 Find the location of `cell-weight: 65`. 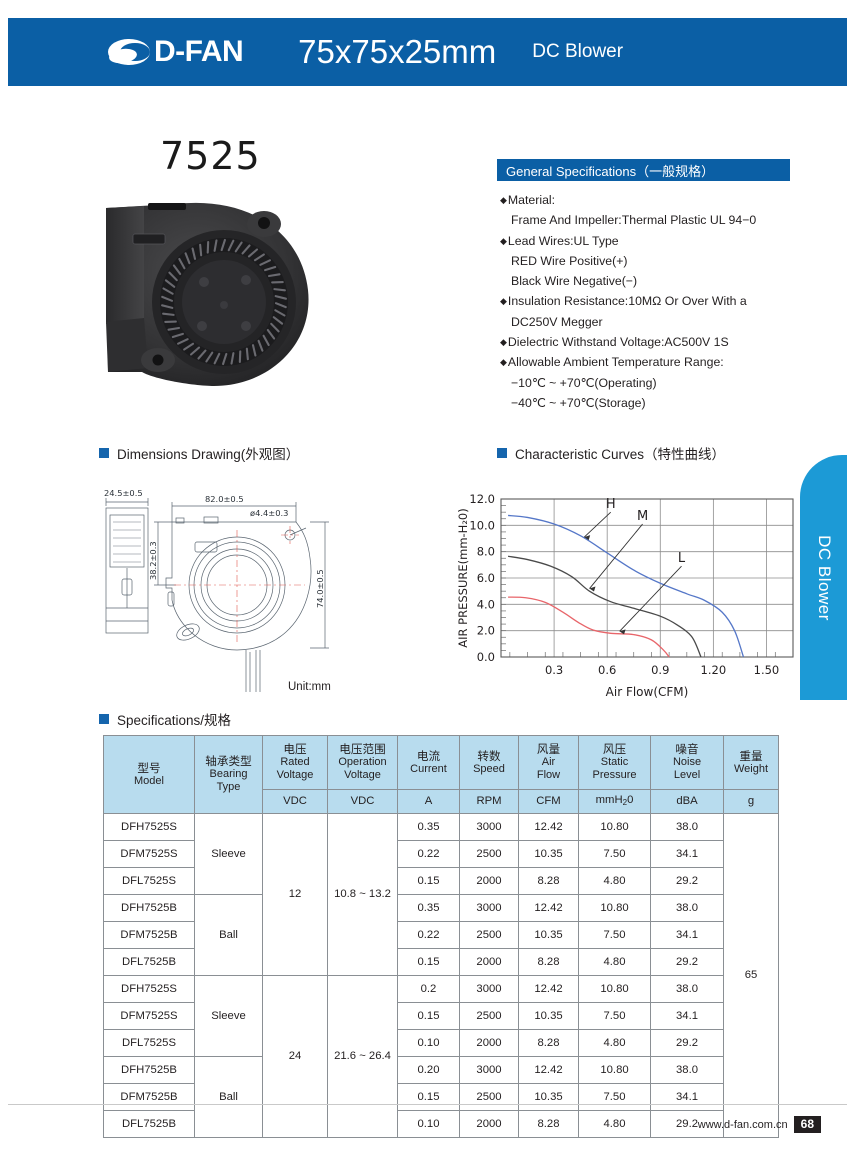

cell-weight: 65 is located at coordinates (751, 975).